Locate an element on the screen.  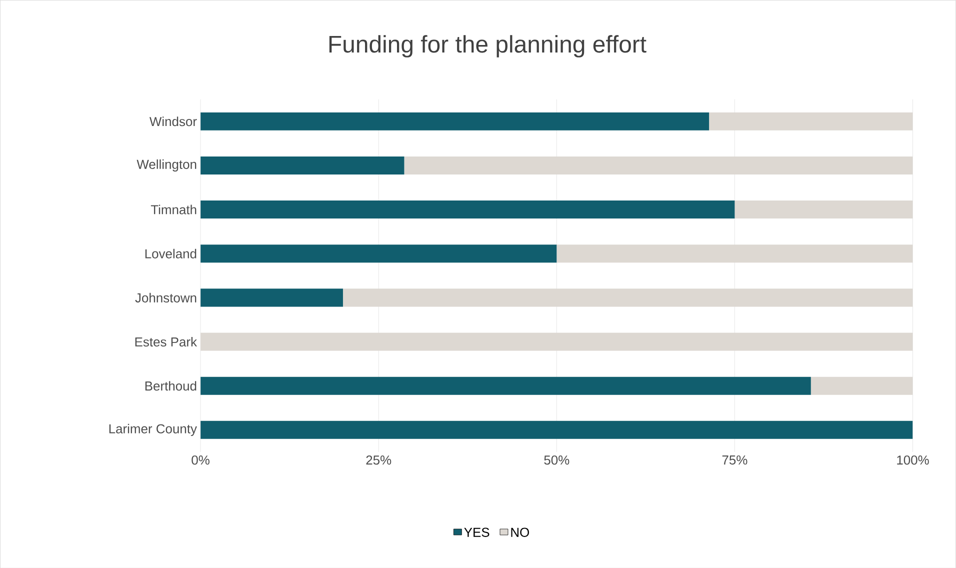
legend-label: YES is located at coordinates (477, 532).